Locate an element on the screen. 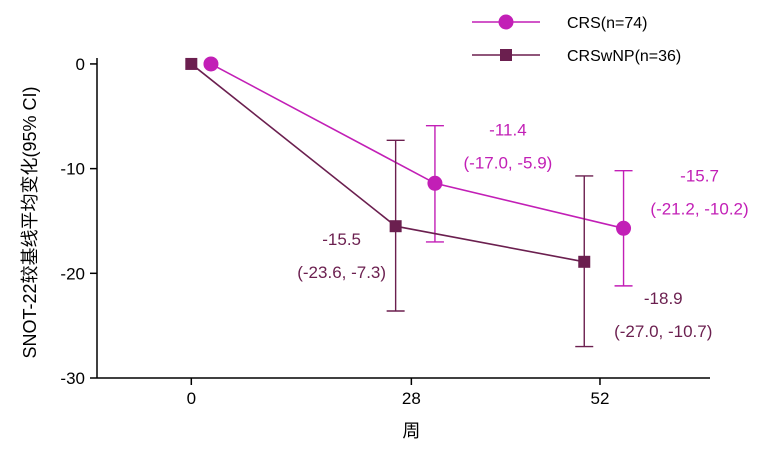 Image resolution: width=781 pixels, height=452 pixels. legend-label: CRSwNP(n=36) is located at coordinates (624, 56).